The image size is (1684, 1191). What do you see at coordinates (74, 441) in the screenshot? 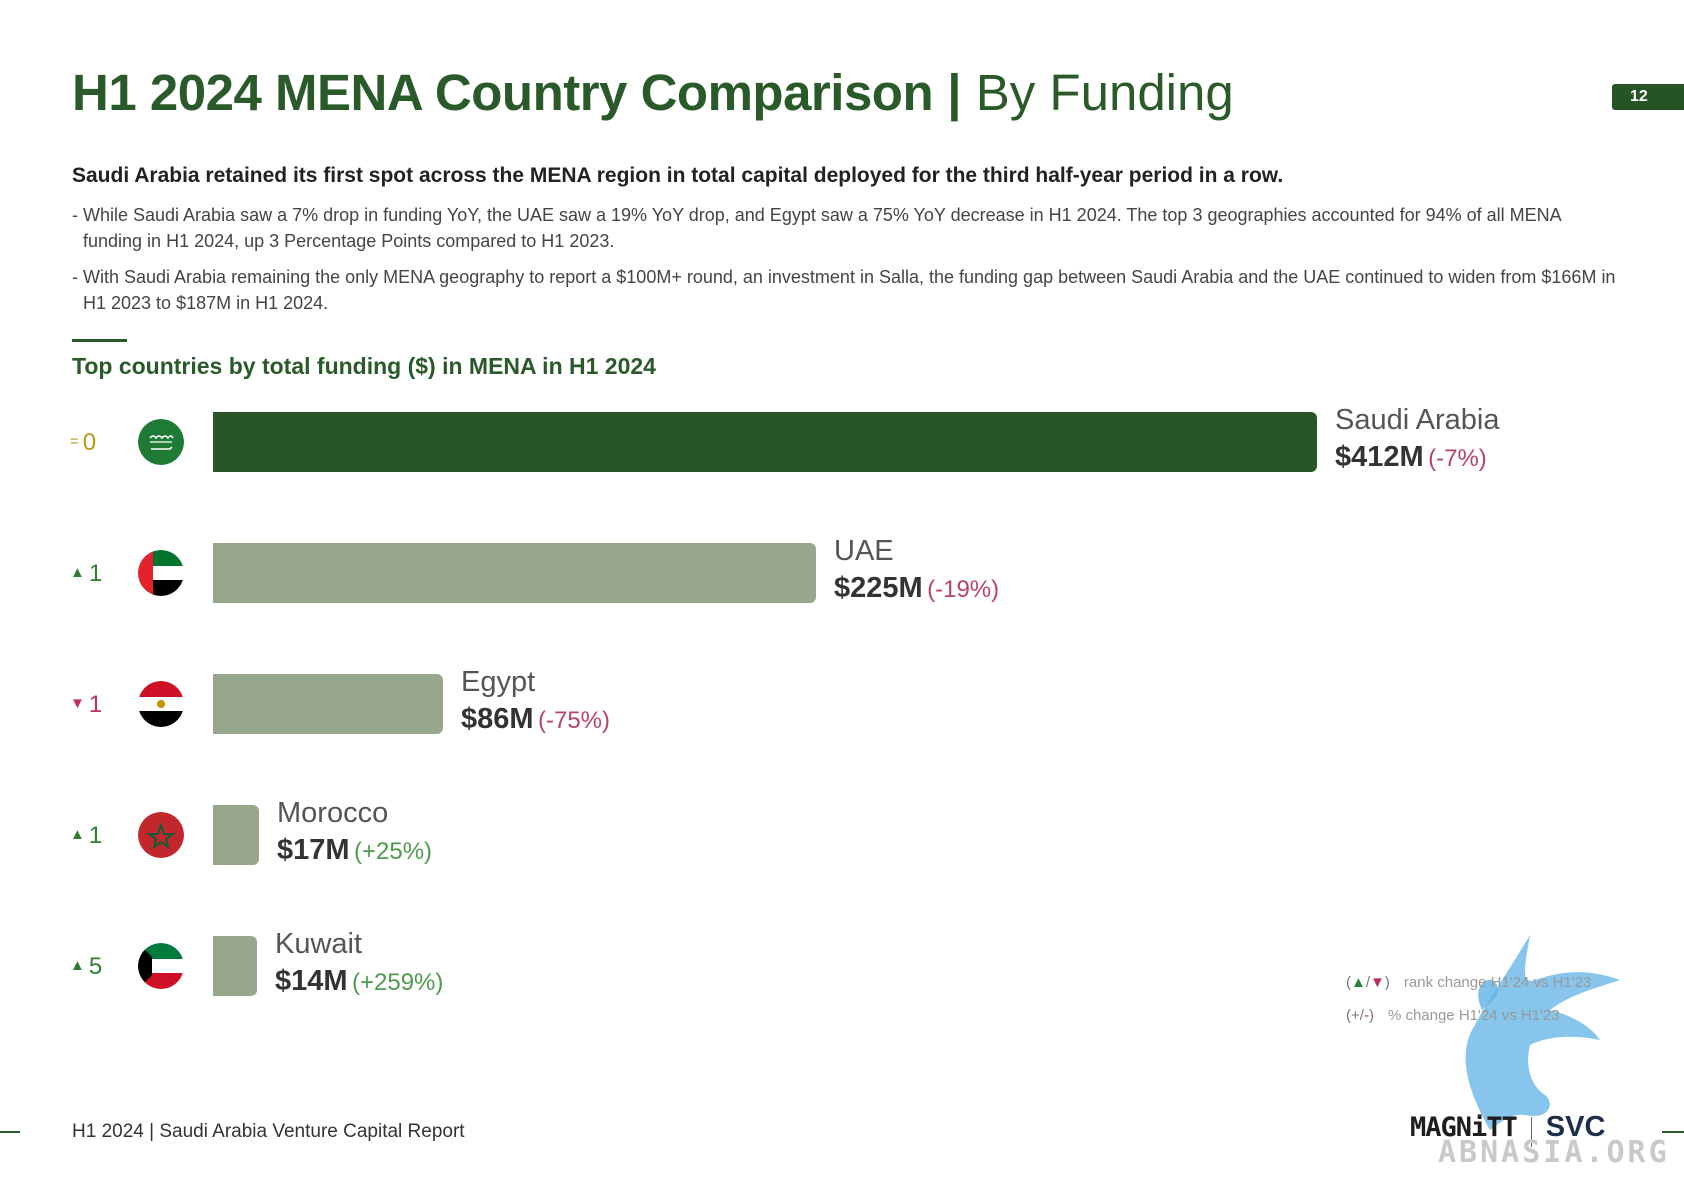
I see `rank-symbol: =` at bounding box center [74, 441].